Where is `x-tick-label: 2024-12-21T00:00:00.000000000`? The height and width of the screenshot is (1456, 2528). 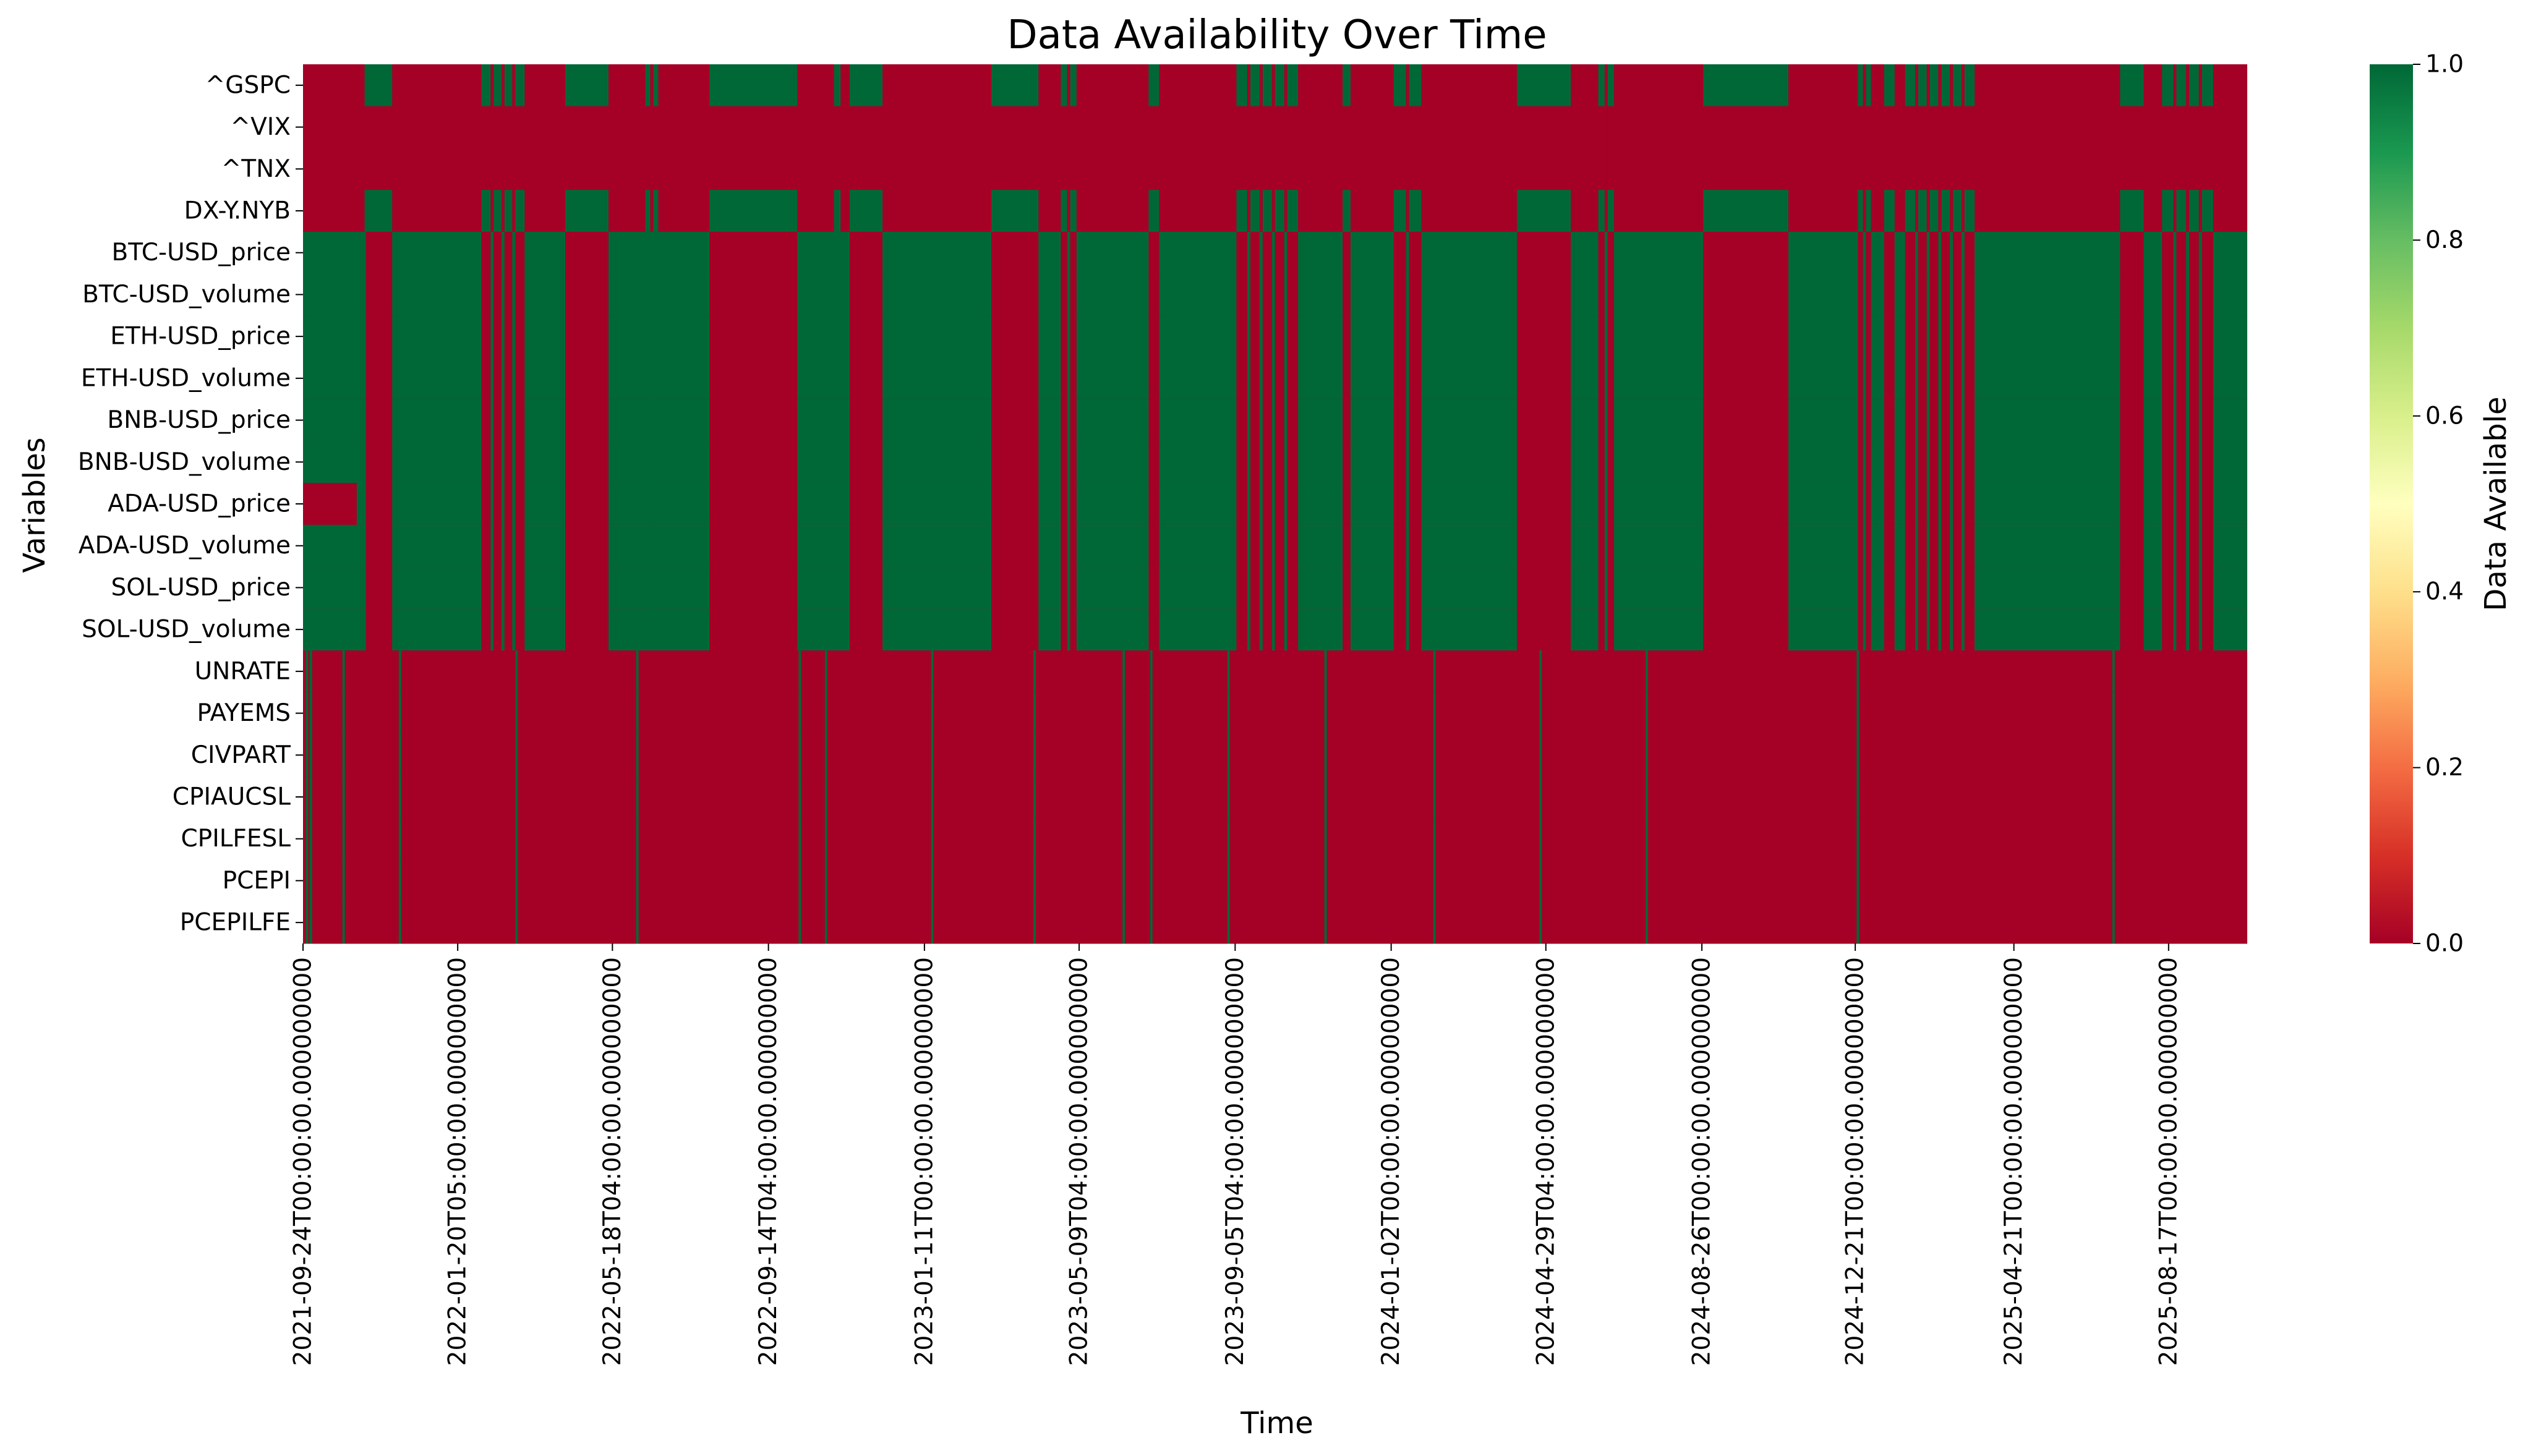
x-tick-label: 2024-12-21T00:00:00.000000000 is located at coordinates (1855, 1161).